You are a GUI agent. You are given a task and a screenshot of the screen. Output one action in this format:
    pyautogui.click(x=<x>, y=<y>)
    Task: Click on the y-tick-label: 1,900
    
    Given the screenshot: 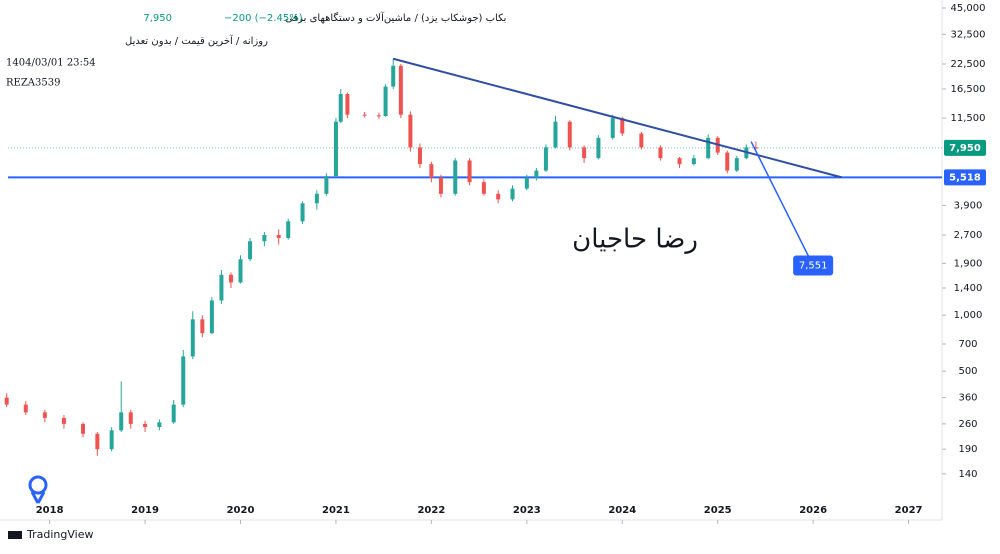 What is the action you would take?
    pyautogui.click(x=968, y=263)
    